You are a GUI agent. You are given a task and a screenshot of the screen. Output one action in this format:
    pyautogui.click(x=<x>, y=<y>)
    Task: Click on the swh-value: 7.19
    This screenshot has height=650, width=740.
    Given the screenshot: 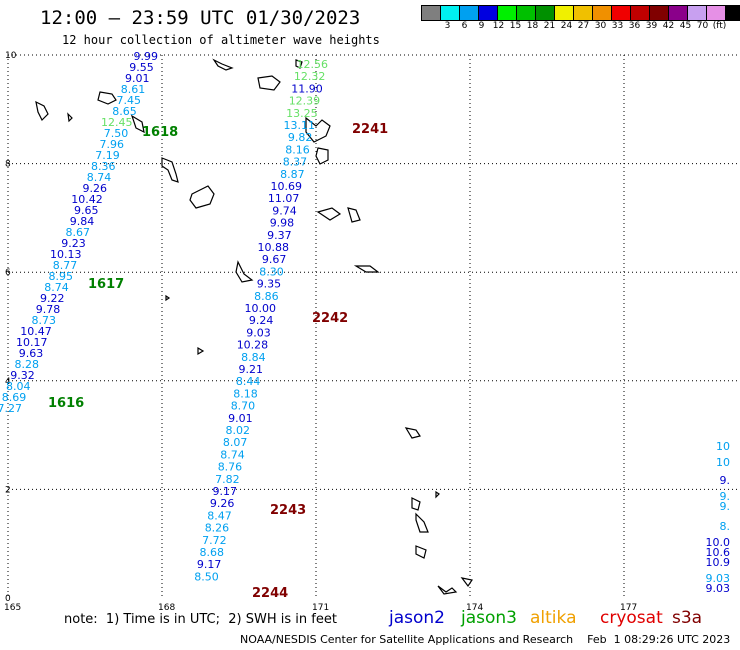 What is the action you would take?
    pyautogui.click(x=107, y=155)
    